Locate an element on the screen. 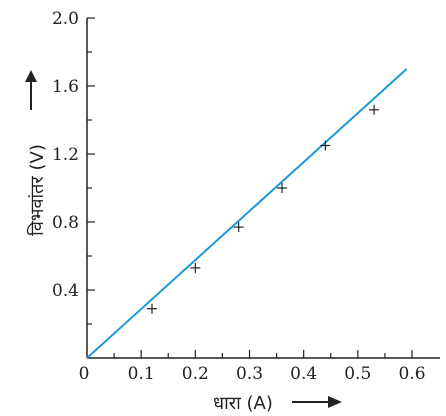 This screenshot has width=446, height=416. y-tick-label: 0.4 is located at coordinates (65, 291).